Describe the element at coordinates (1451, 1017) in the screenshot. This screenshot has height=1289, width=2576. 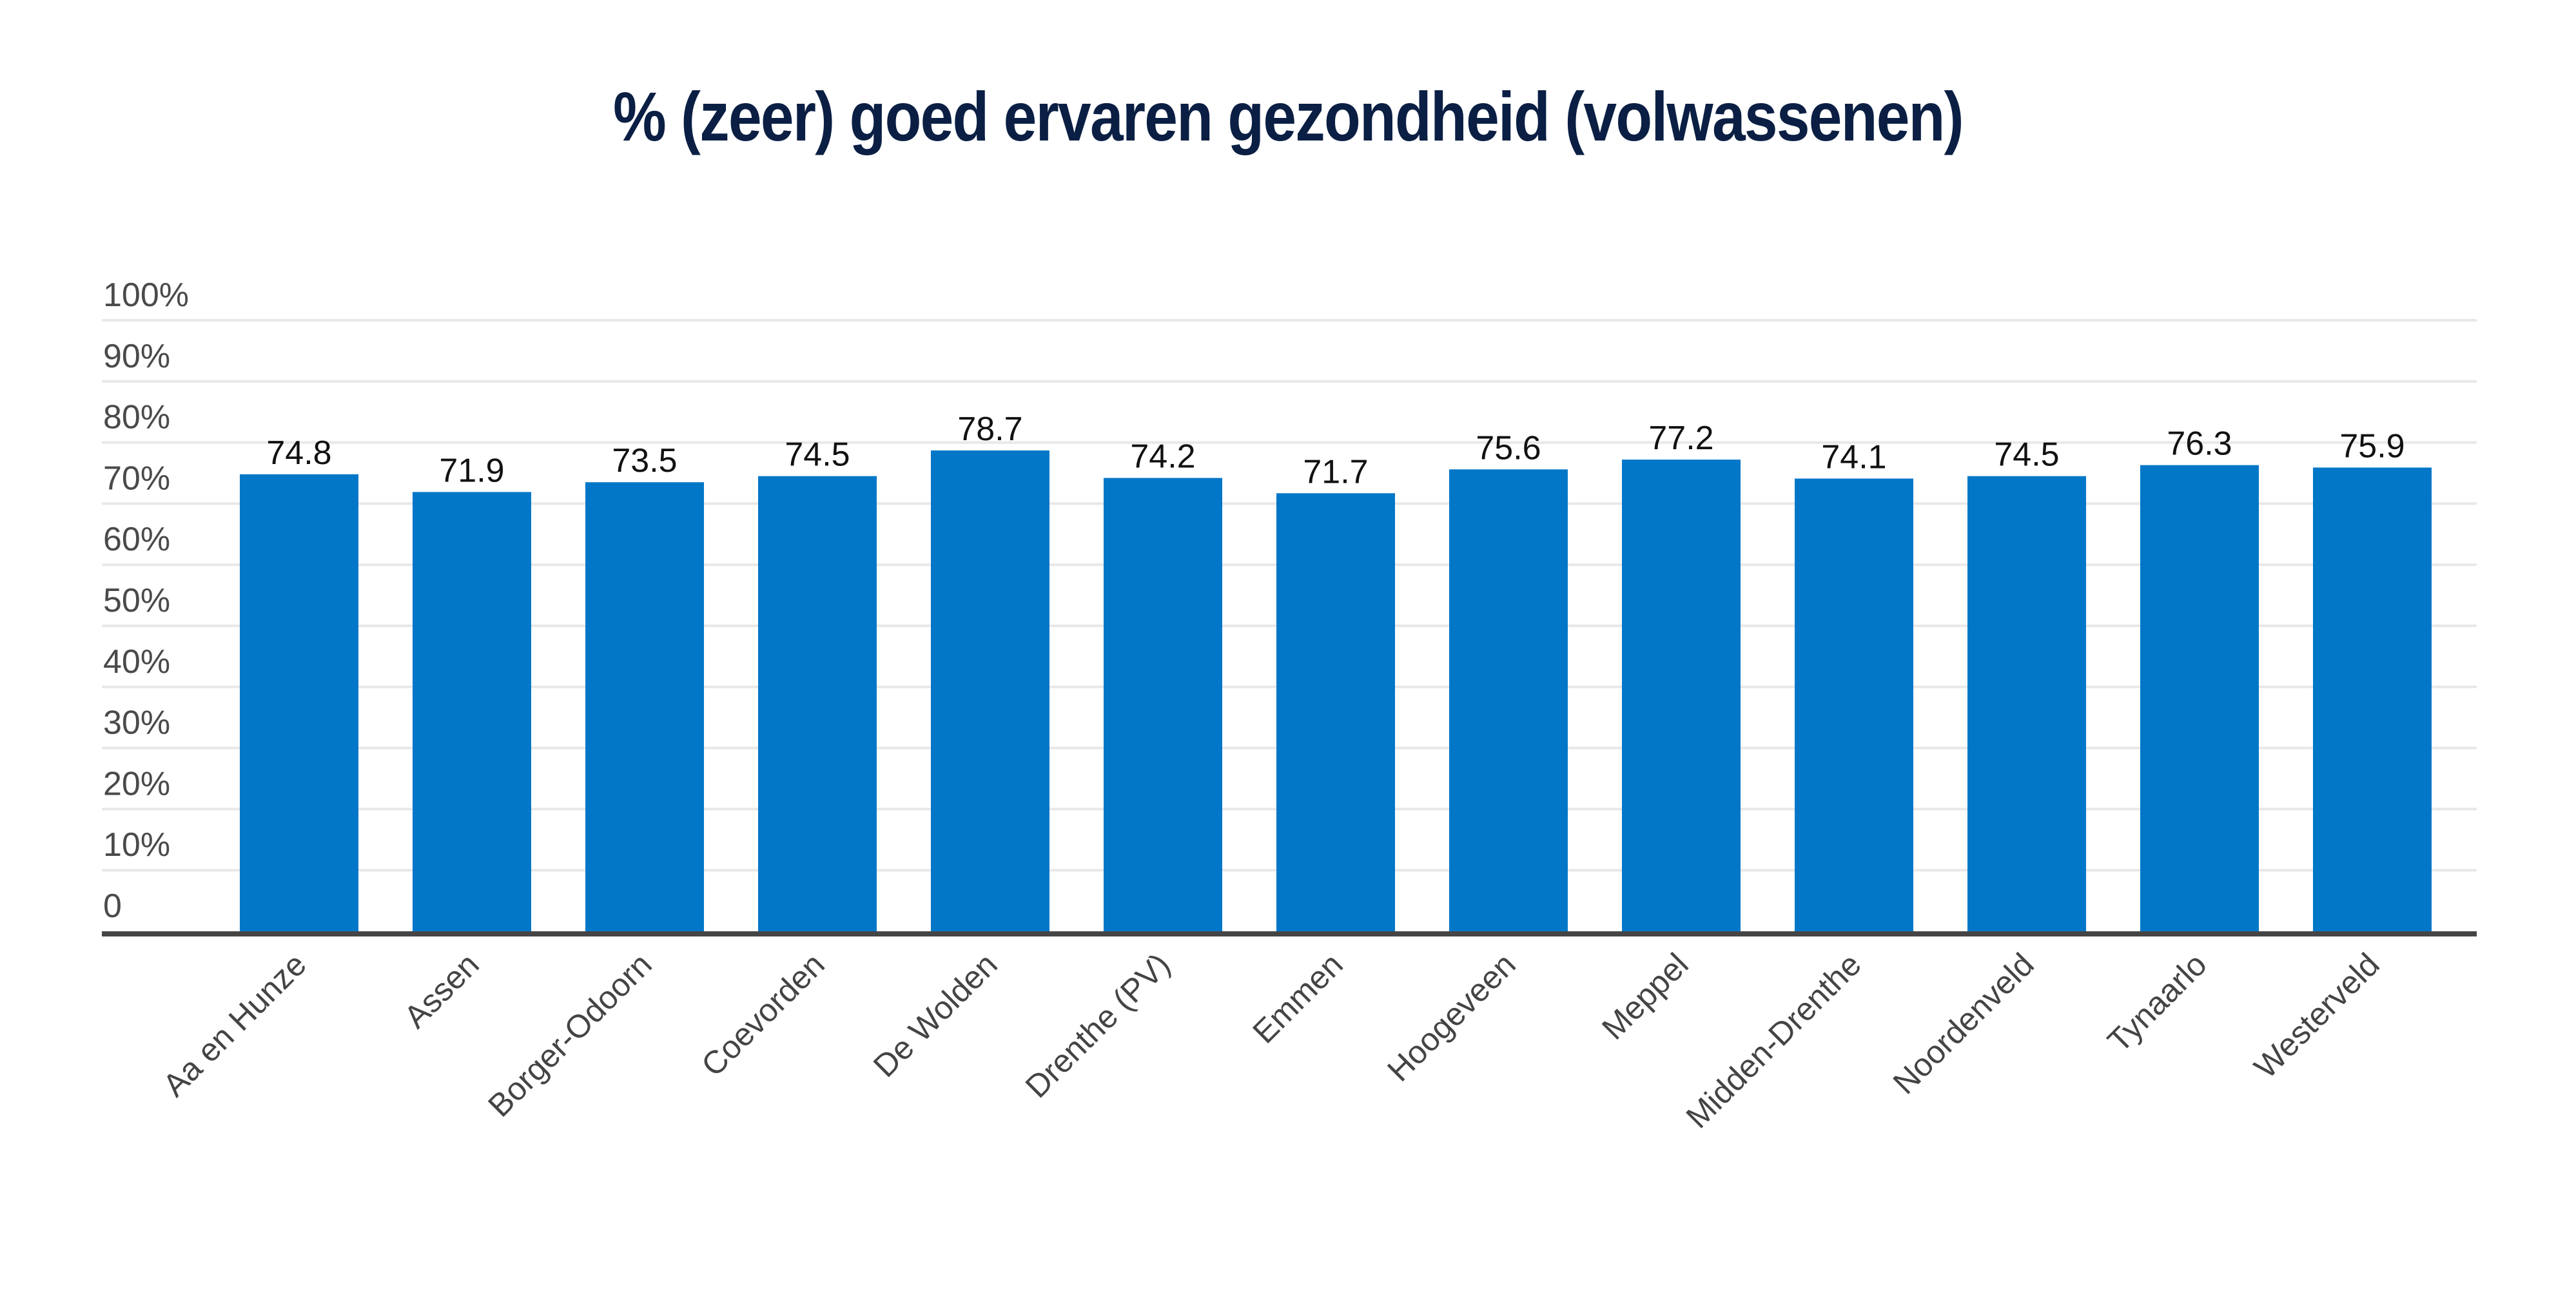
I see `category-label: Hoogeveen` at that location.